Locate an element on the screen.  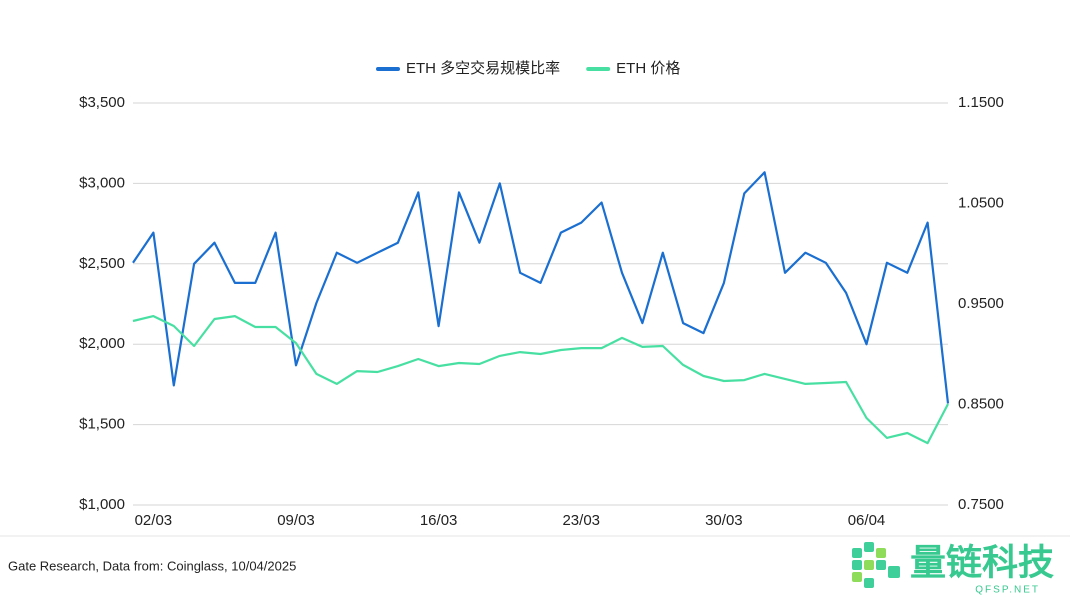
x-tick-label: 09/03 is located at coordinates (296, 520).